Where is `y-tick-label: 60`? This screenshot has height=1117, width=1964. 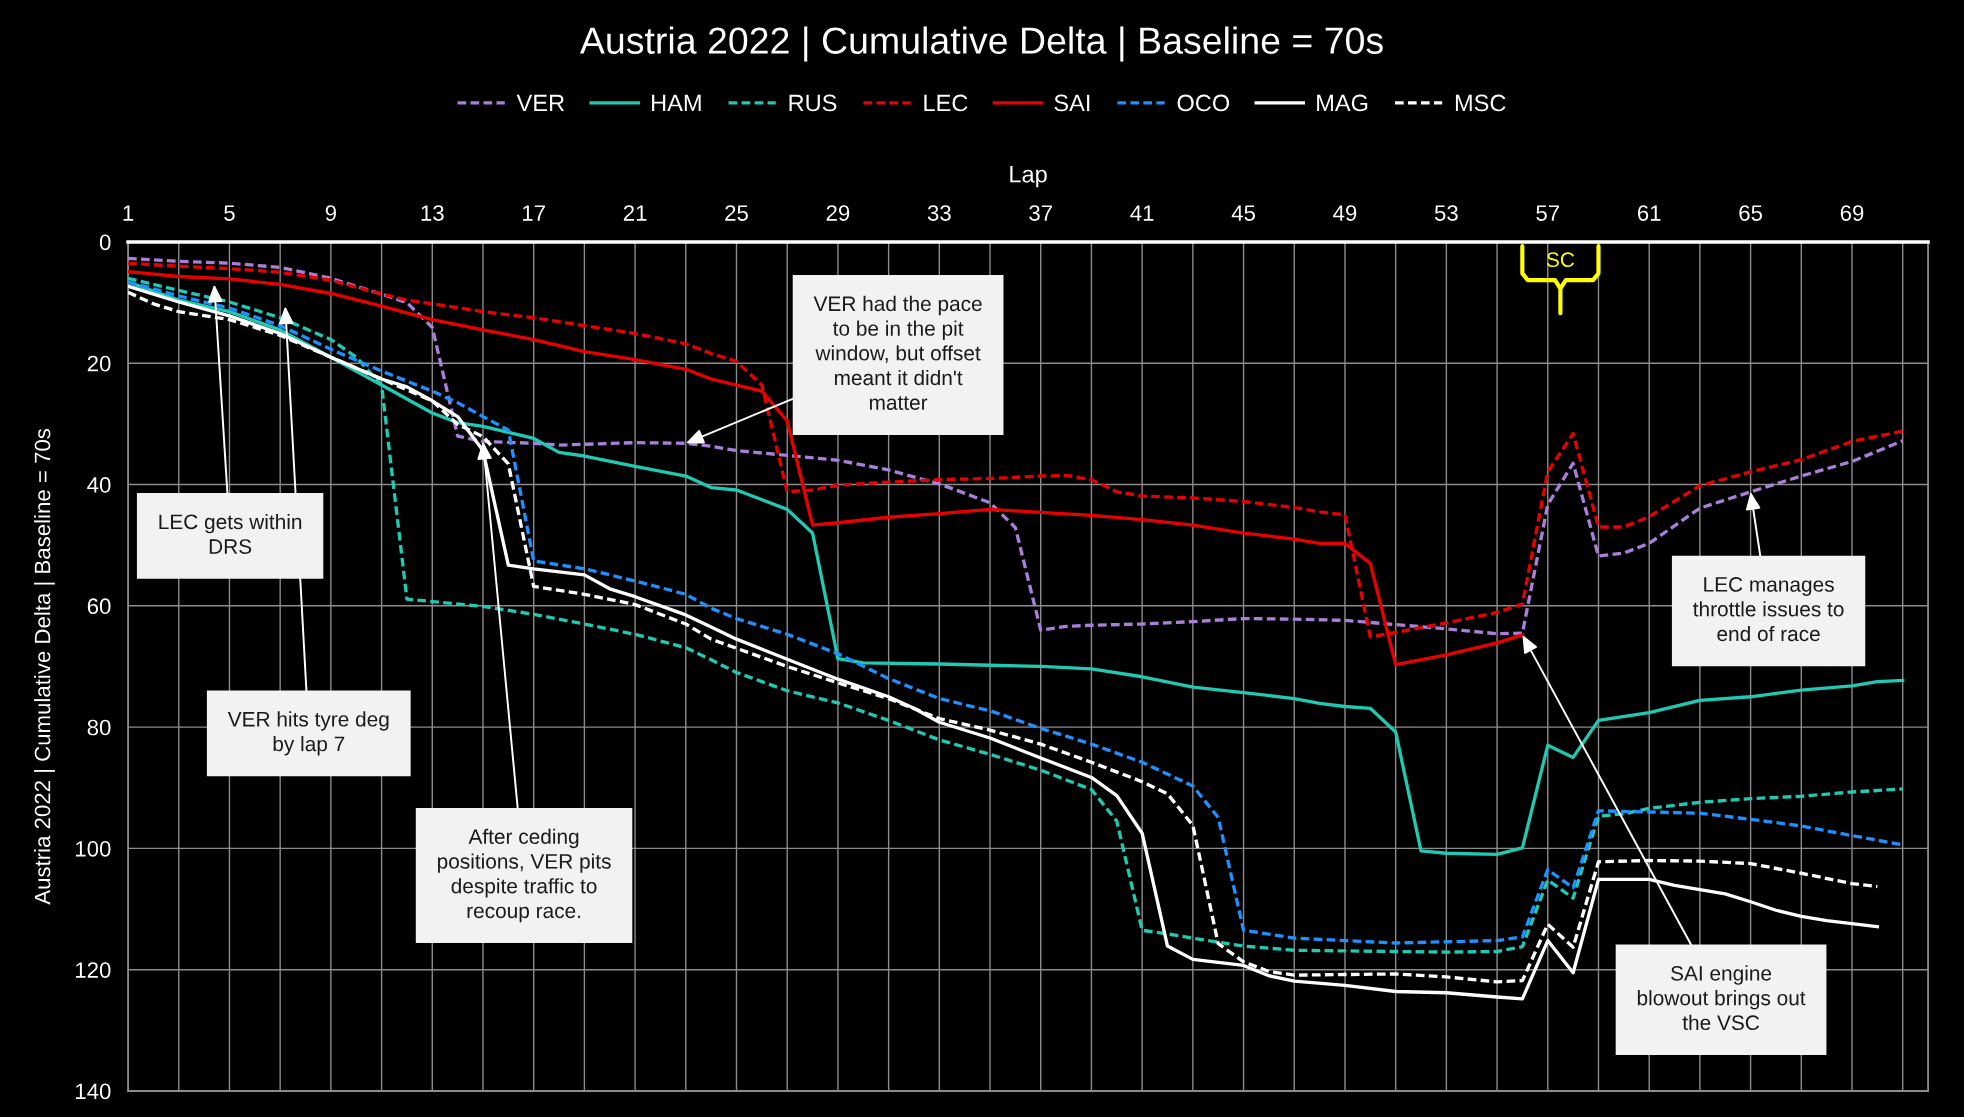
y-tick-label: 60 is located at coordinates (99, 606).